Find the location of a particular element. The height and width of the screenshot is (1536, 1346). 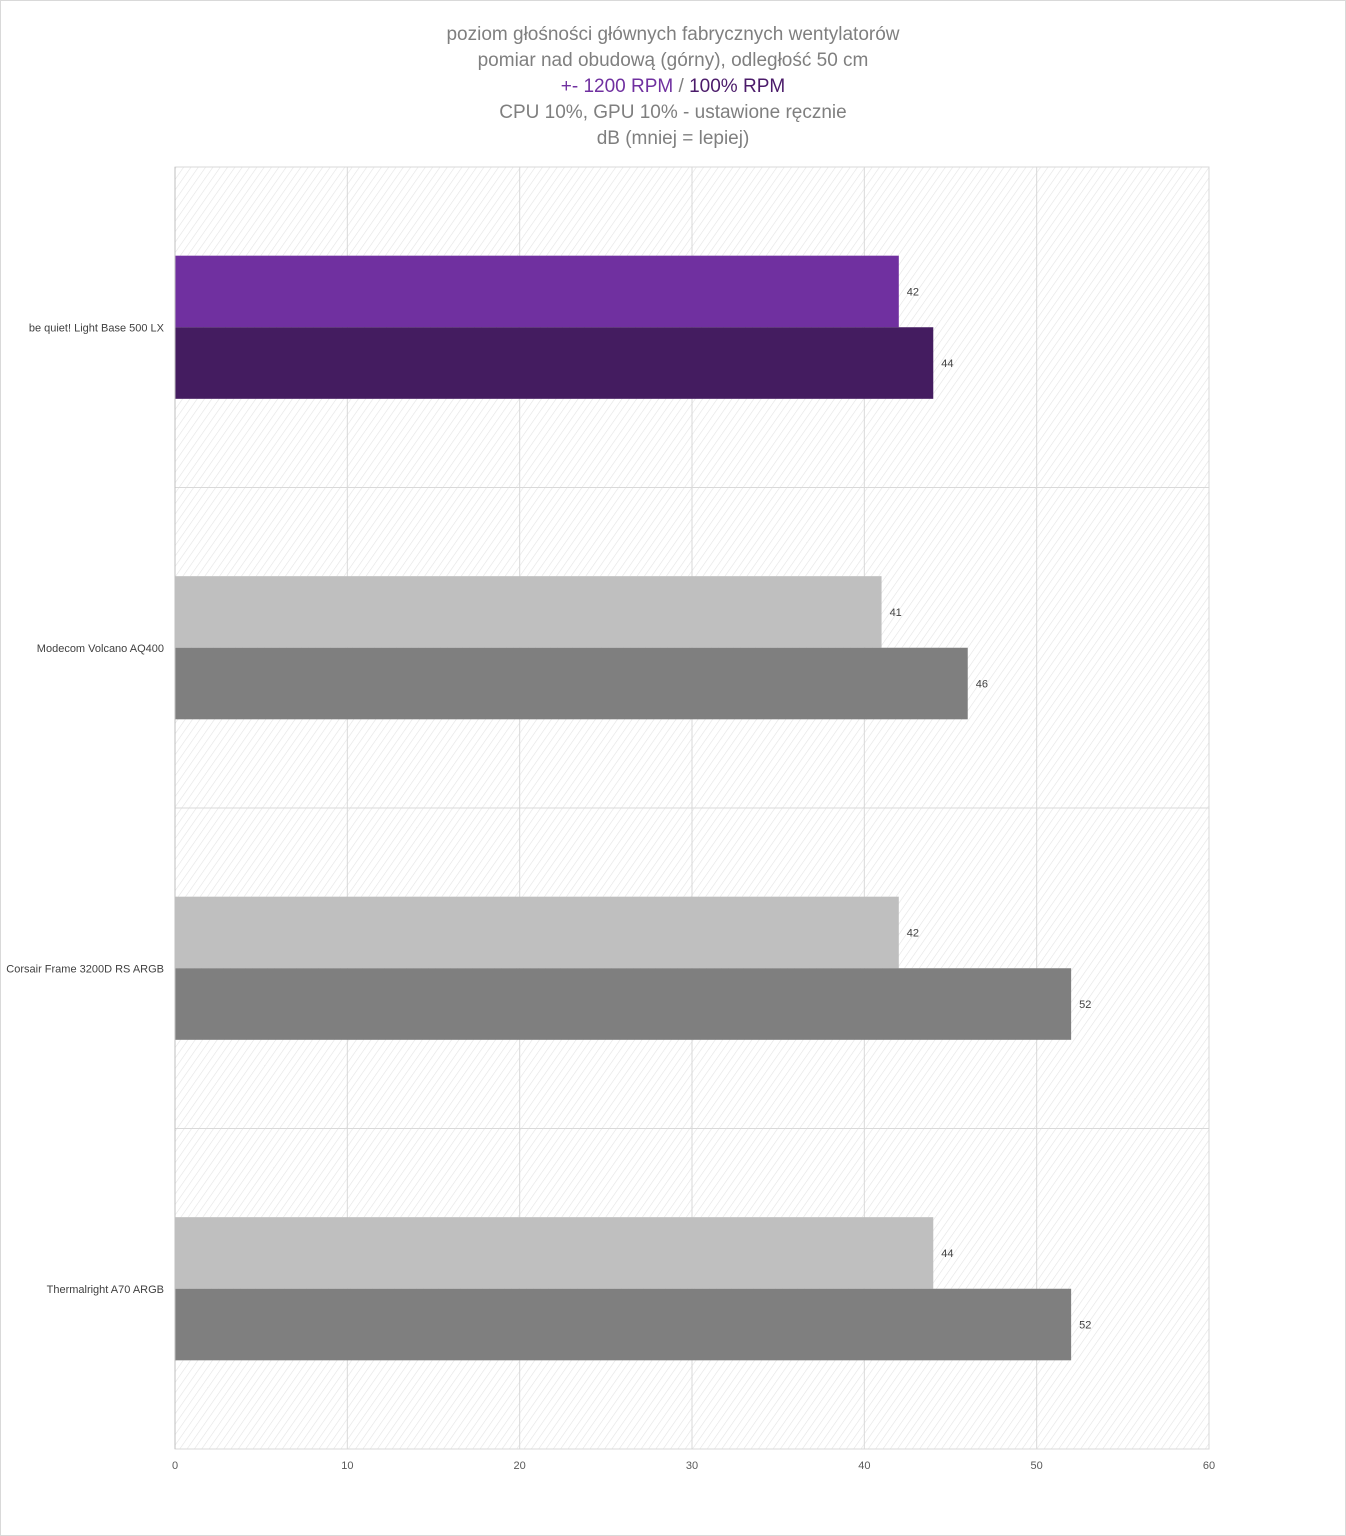

legend-line: +- 1200 RPM / 100% RPM is located at coordinates (673, 87).